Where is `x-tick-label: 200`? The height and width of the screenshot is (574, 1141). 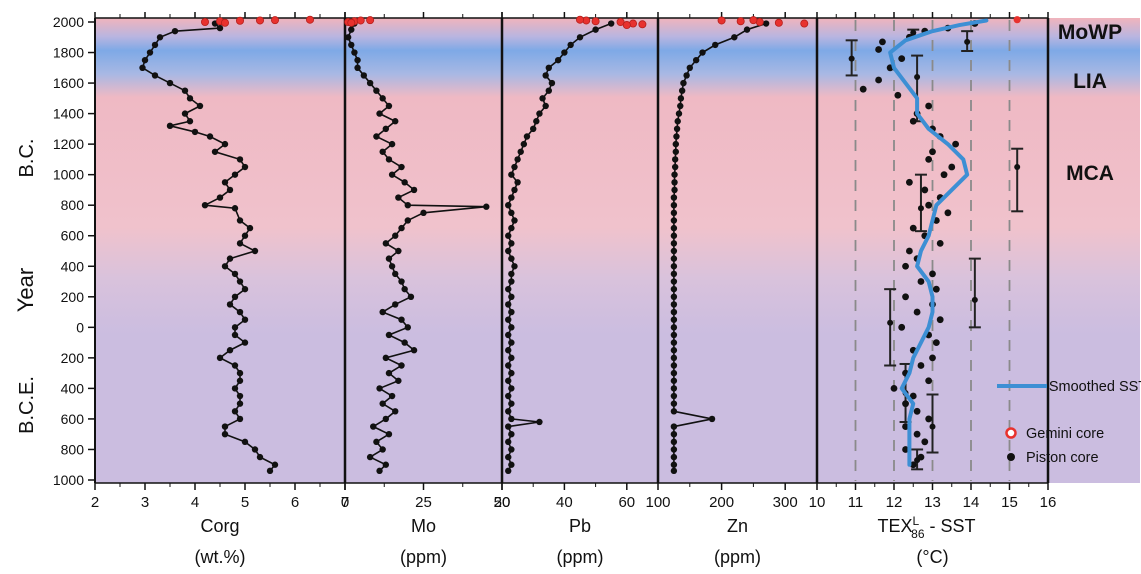 x-tick-label: 200 is located at coordinates (721, 502).